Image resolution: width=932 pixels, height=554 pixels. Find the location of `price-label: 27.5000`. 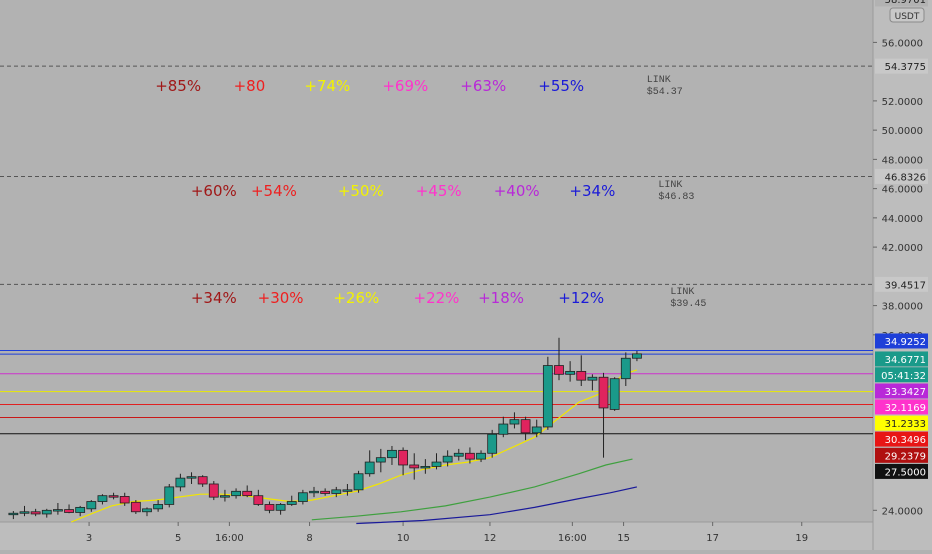

price-label: 27.5000 is located at coordinates (901, 471).